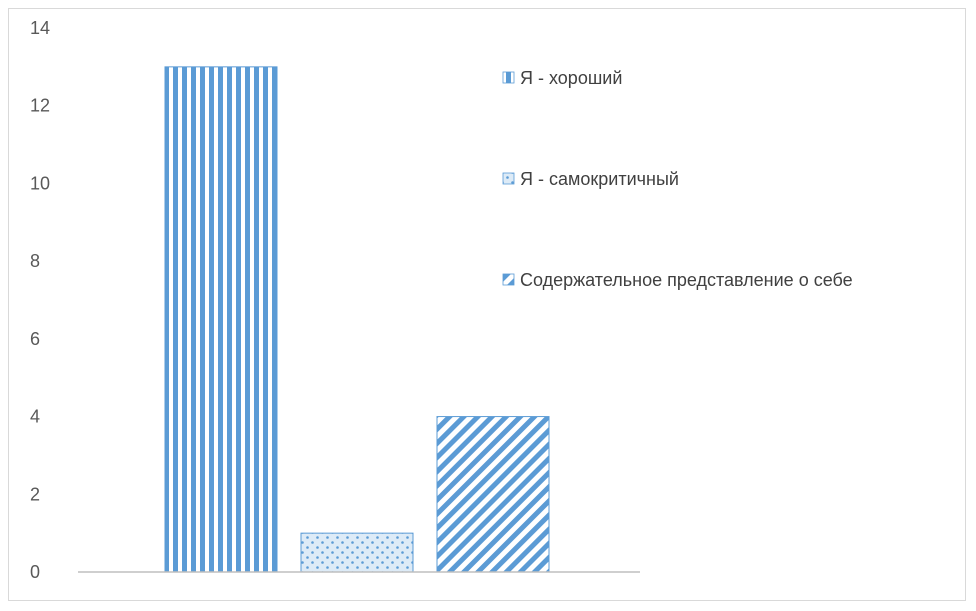 The width and height of the screenshot is (976, 611). What do you see at coordinates (40, 183) in the screenshot?
I see `y-tick-label: 10` at bounding box center [40, 183].